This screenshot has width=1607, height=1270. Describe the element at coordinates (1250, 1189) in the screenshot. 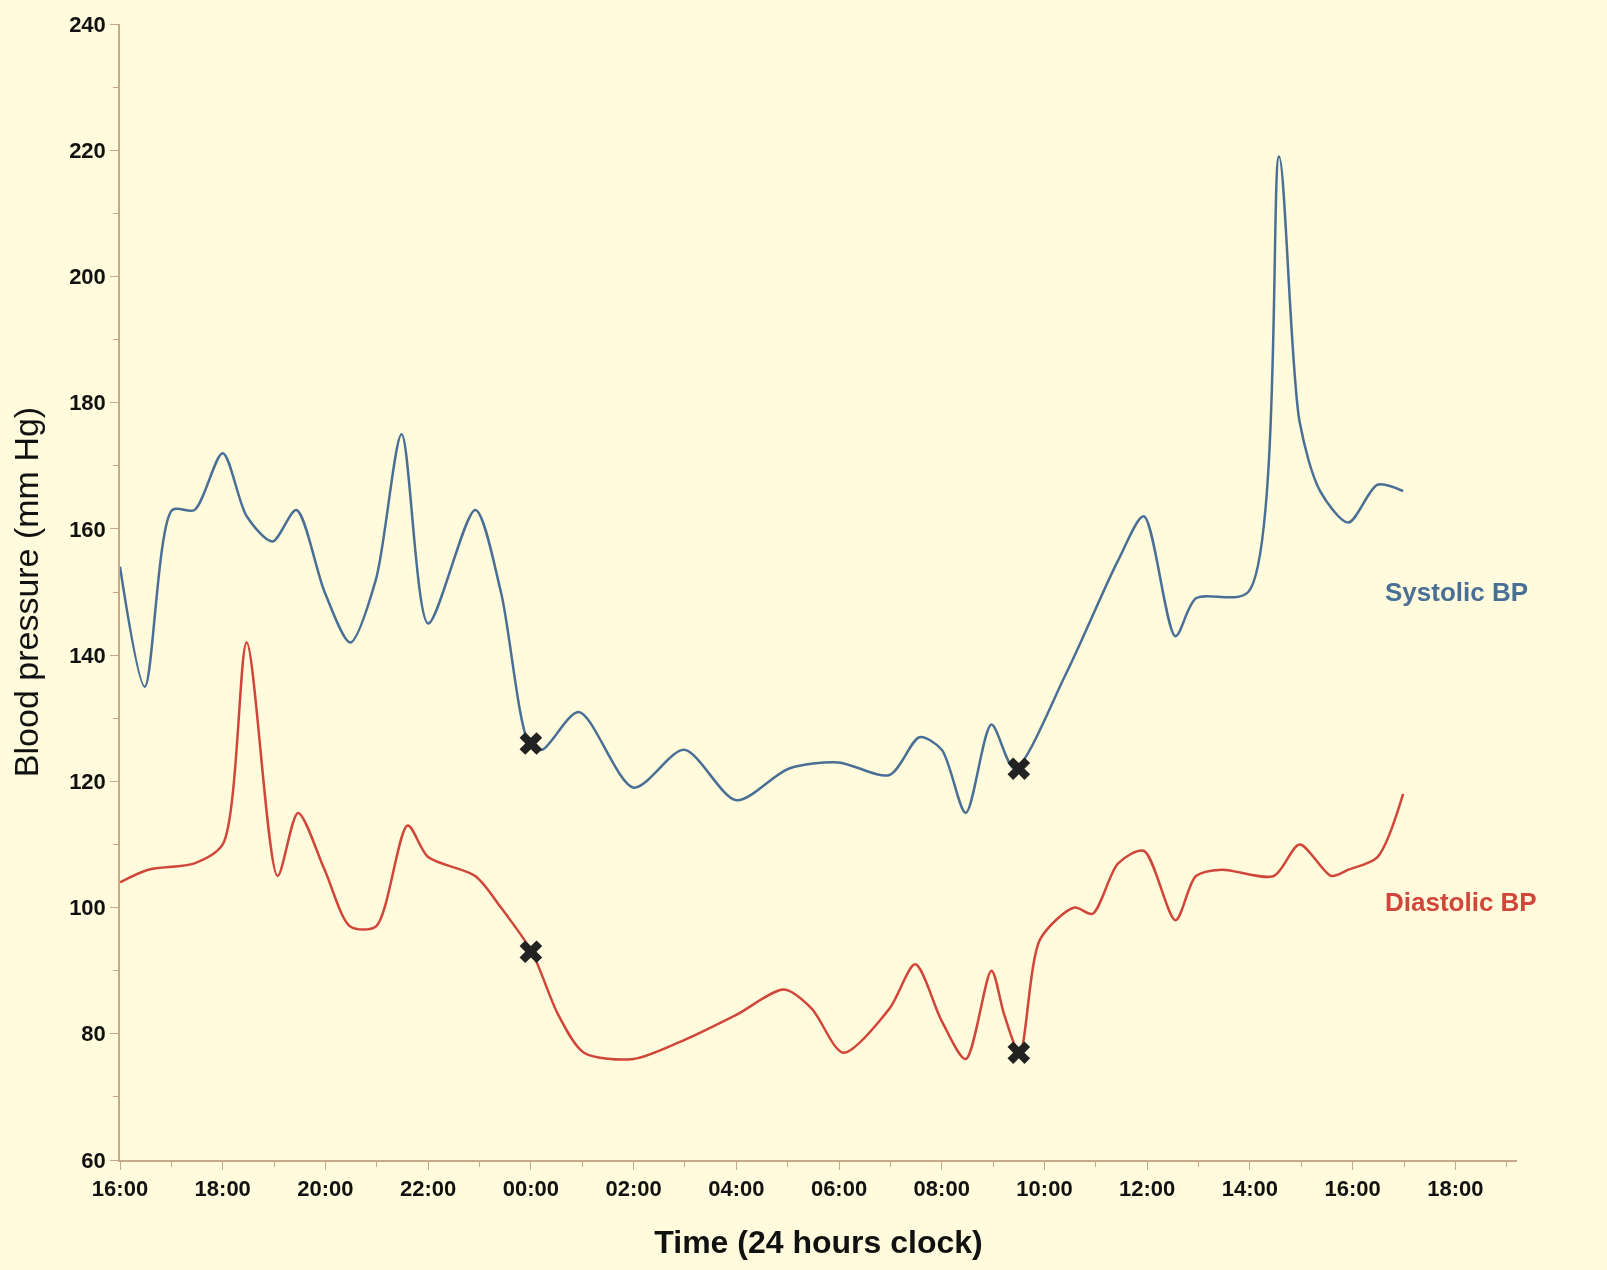

I see `x-tick-label: 14:00` at that location.